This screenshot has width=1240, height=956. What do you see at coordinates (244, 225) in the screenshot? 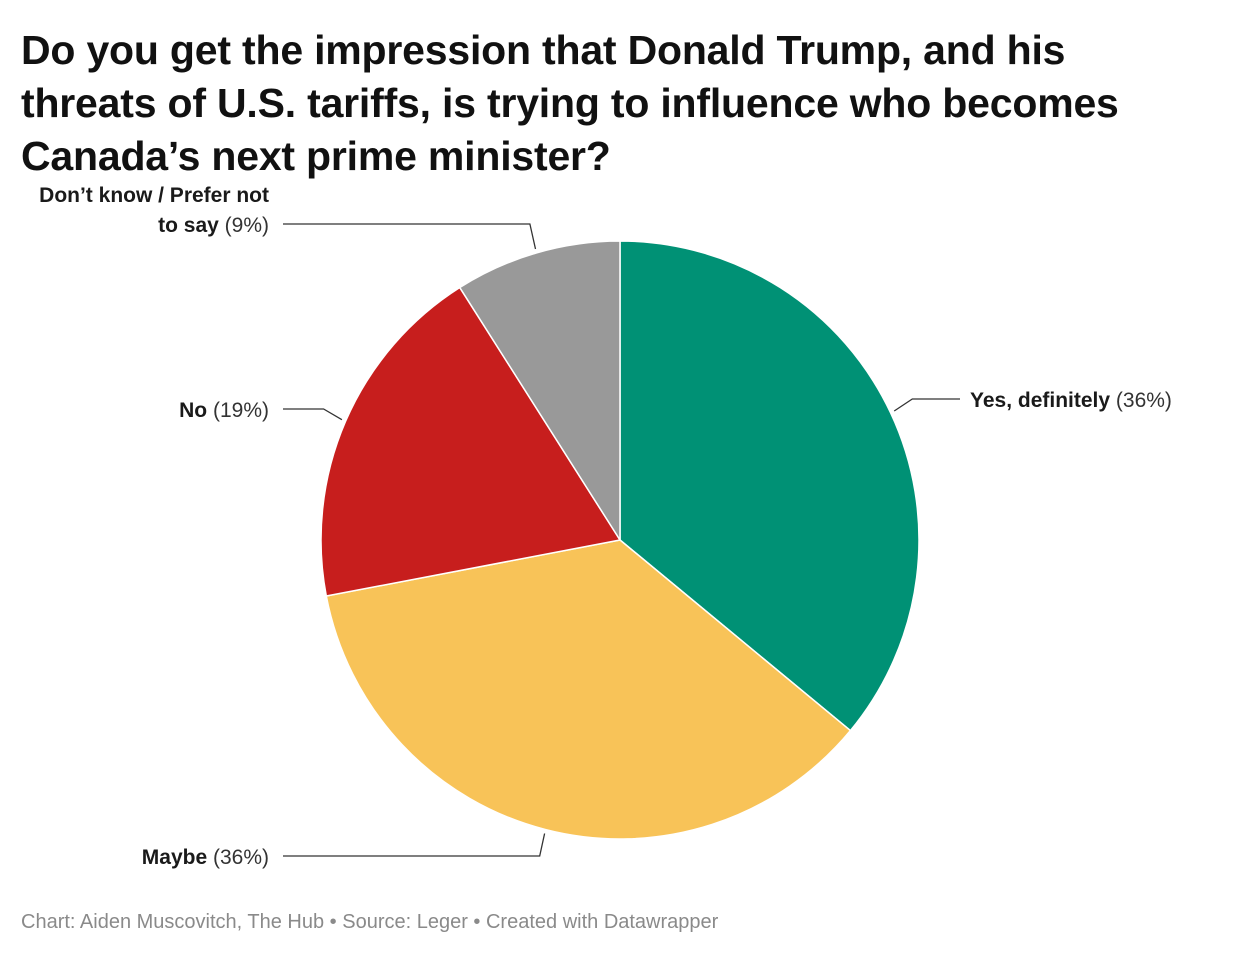
I see `slice-label-value: (9%)` at bounding box center [244, 225].